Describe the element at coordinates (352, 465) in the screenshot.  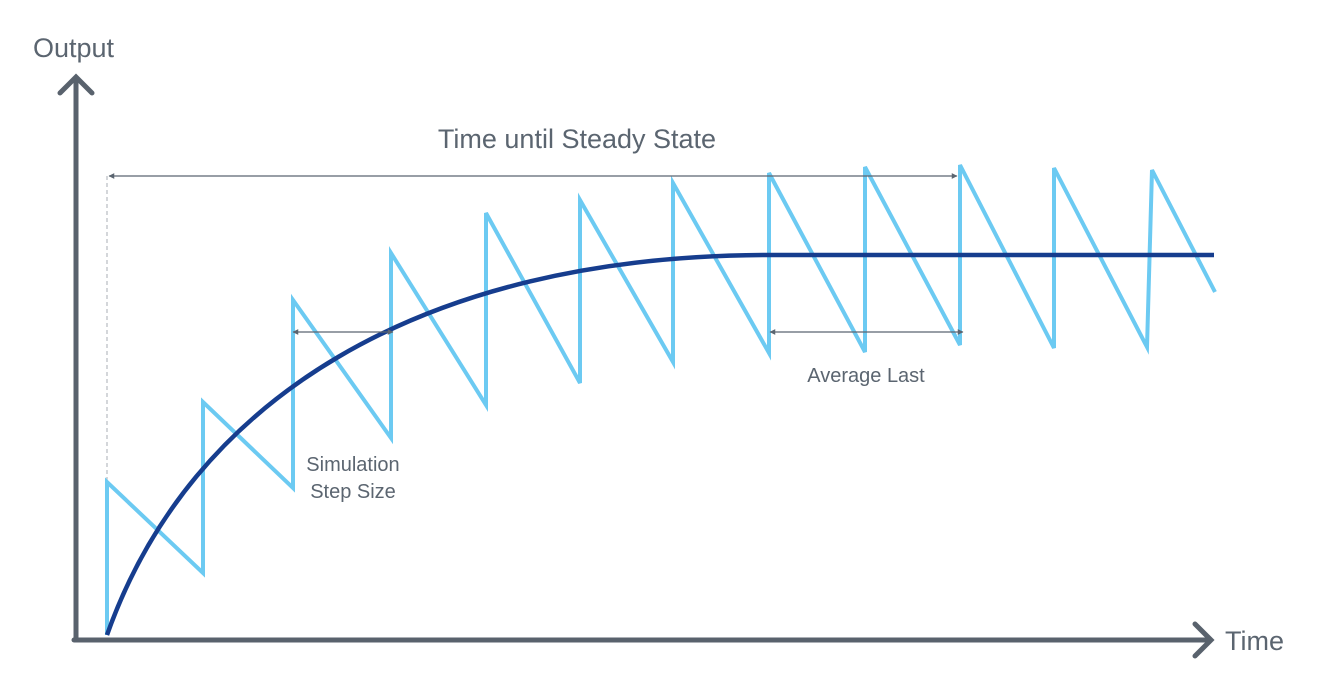
I see `step-size-label-line1: Simulation` at that location.